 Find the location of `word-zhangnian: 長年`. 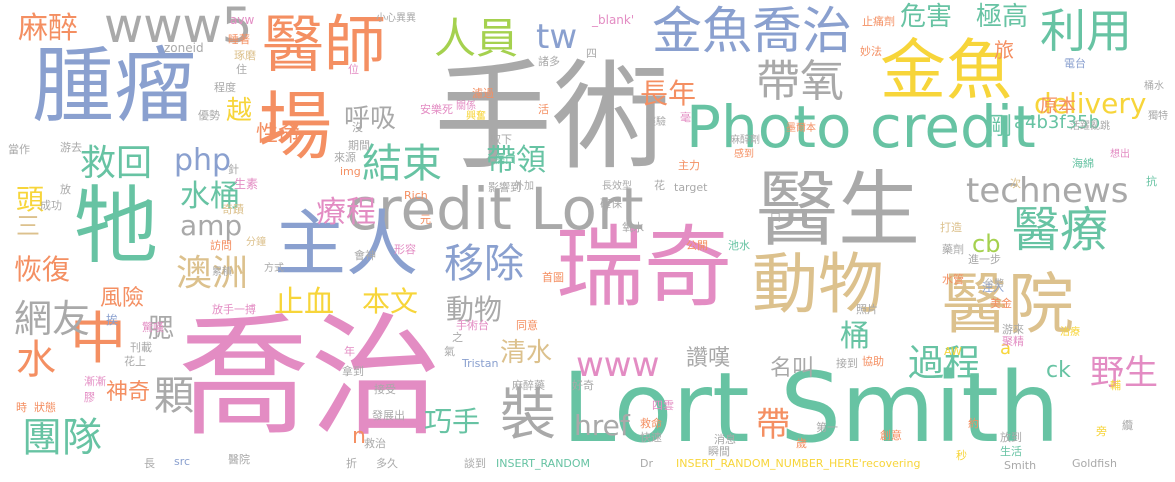

word-zhangnian: 長年 is located at coordinates (668, 93).